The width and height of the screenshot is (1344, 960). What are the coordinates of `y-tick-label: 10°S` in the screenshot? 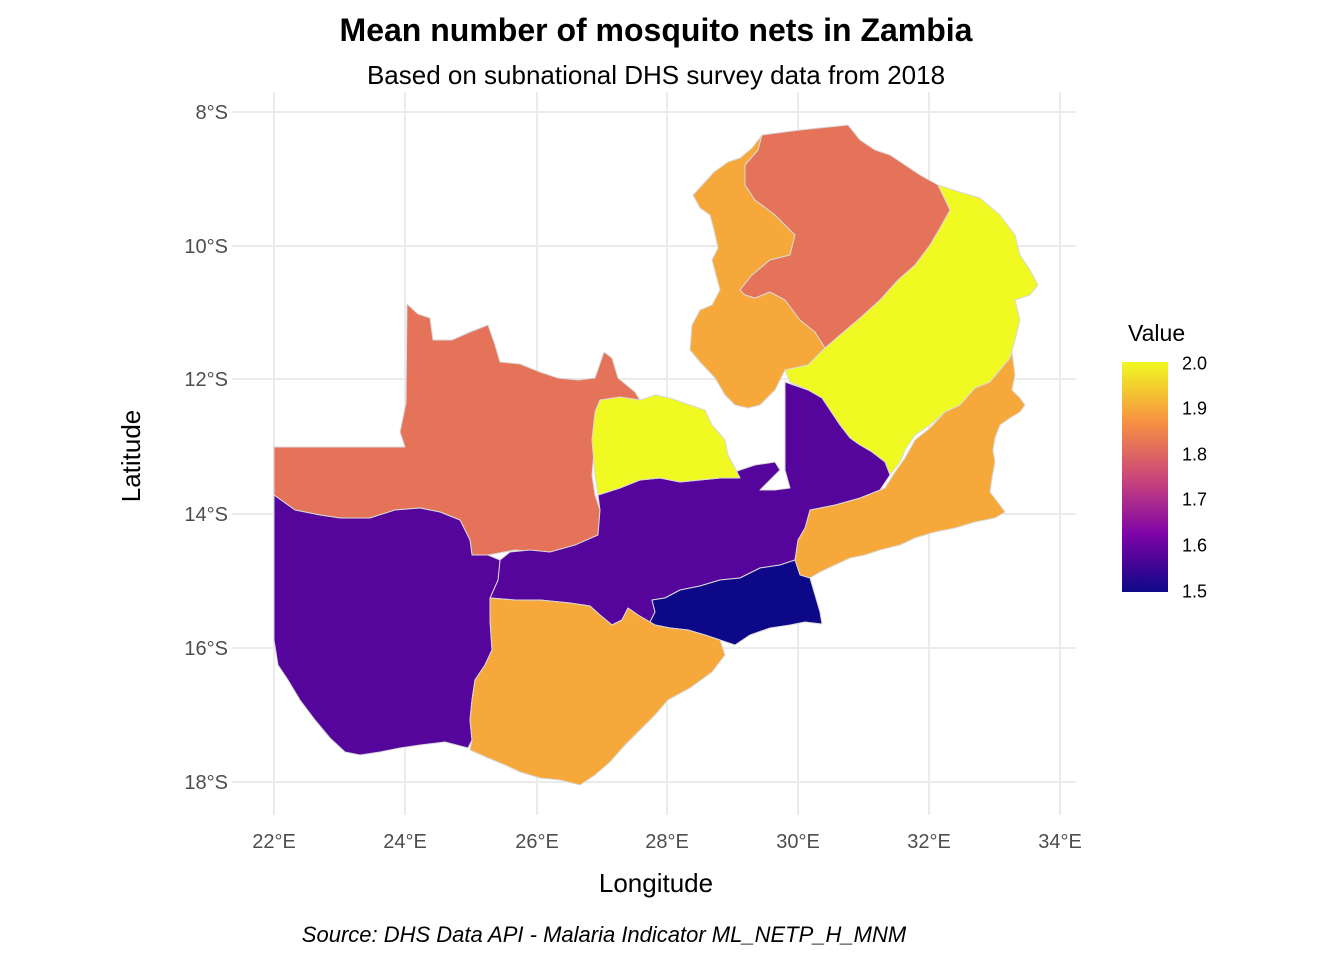 It's located at (206, 247).